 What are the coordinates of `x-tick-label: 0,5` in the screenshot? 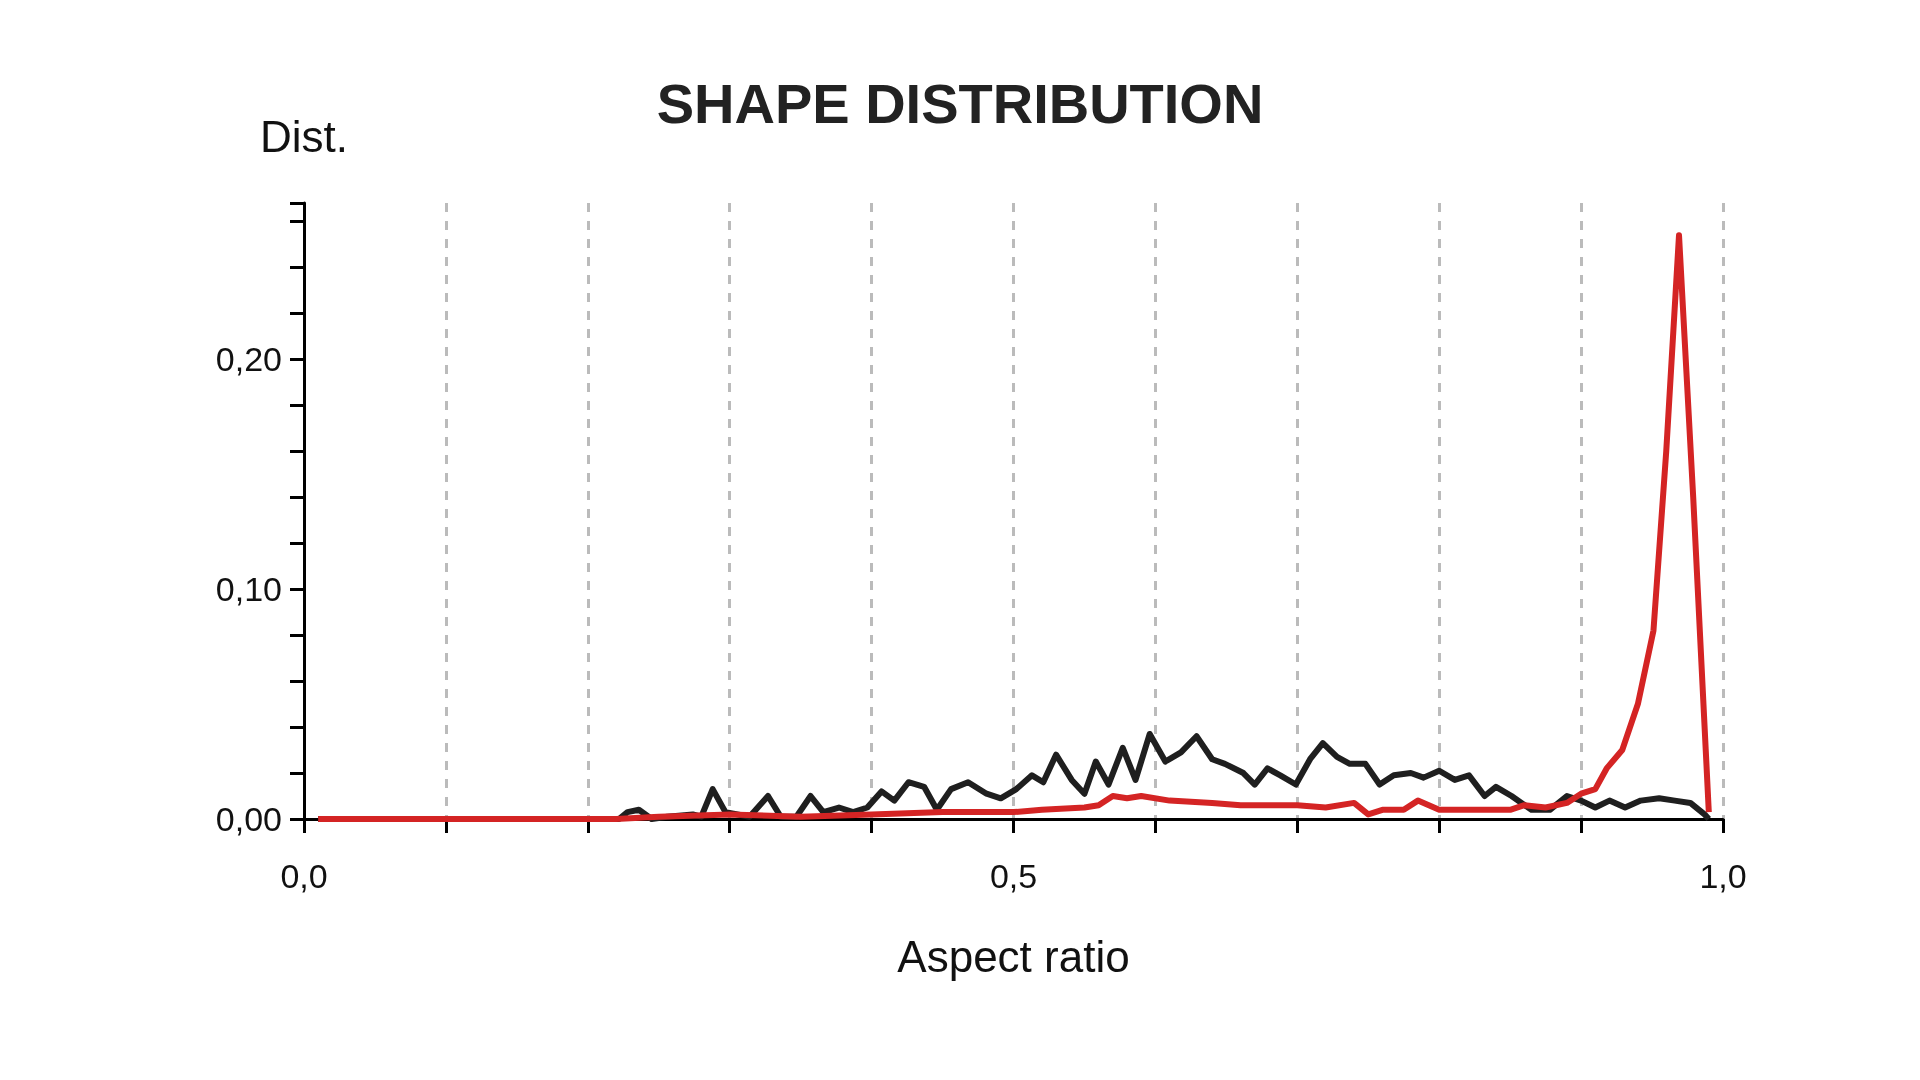 It's located at (1013, 876).